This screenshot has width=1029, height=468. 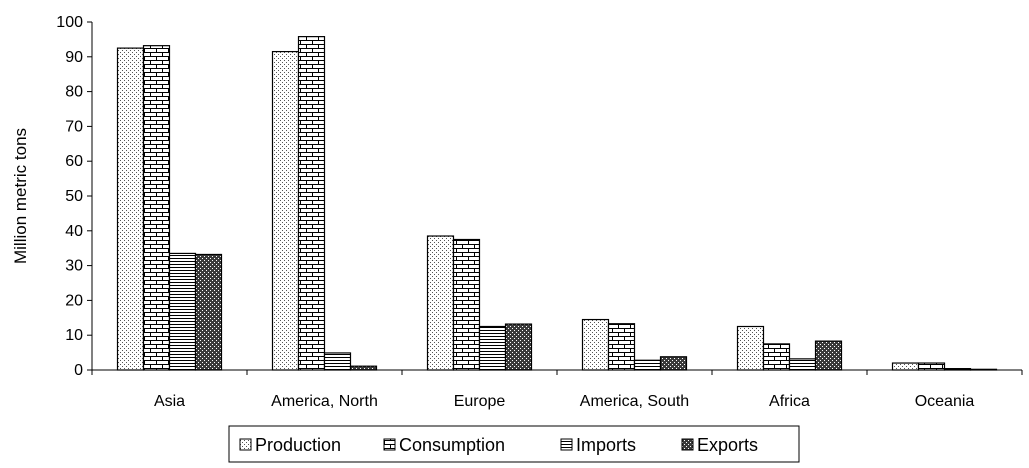 I want to click on y-tick-label: 0, so click(x=78, y=370).